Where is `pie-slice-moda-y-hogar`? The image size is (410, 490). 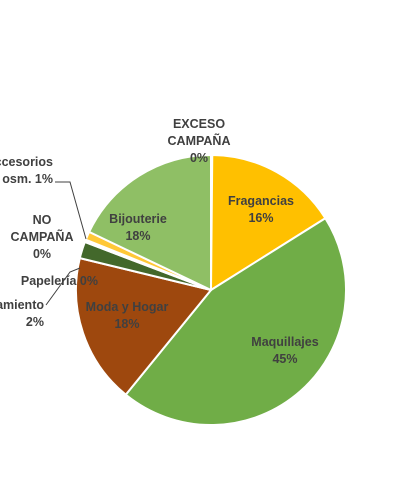 pie-slice-moda-y-hogar is located at coordinates (143, 326).